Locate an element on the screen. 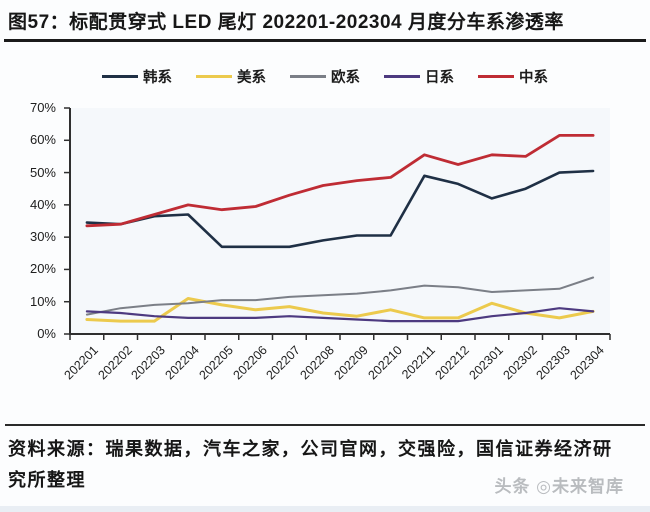 The height and width of the screenshot is (512, 650). y-axis-label: 60% is located at coordinates (42, 140).